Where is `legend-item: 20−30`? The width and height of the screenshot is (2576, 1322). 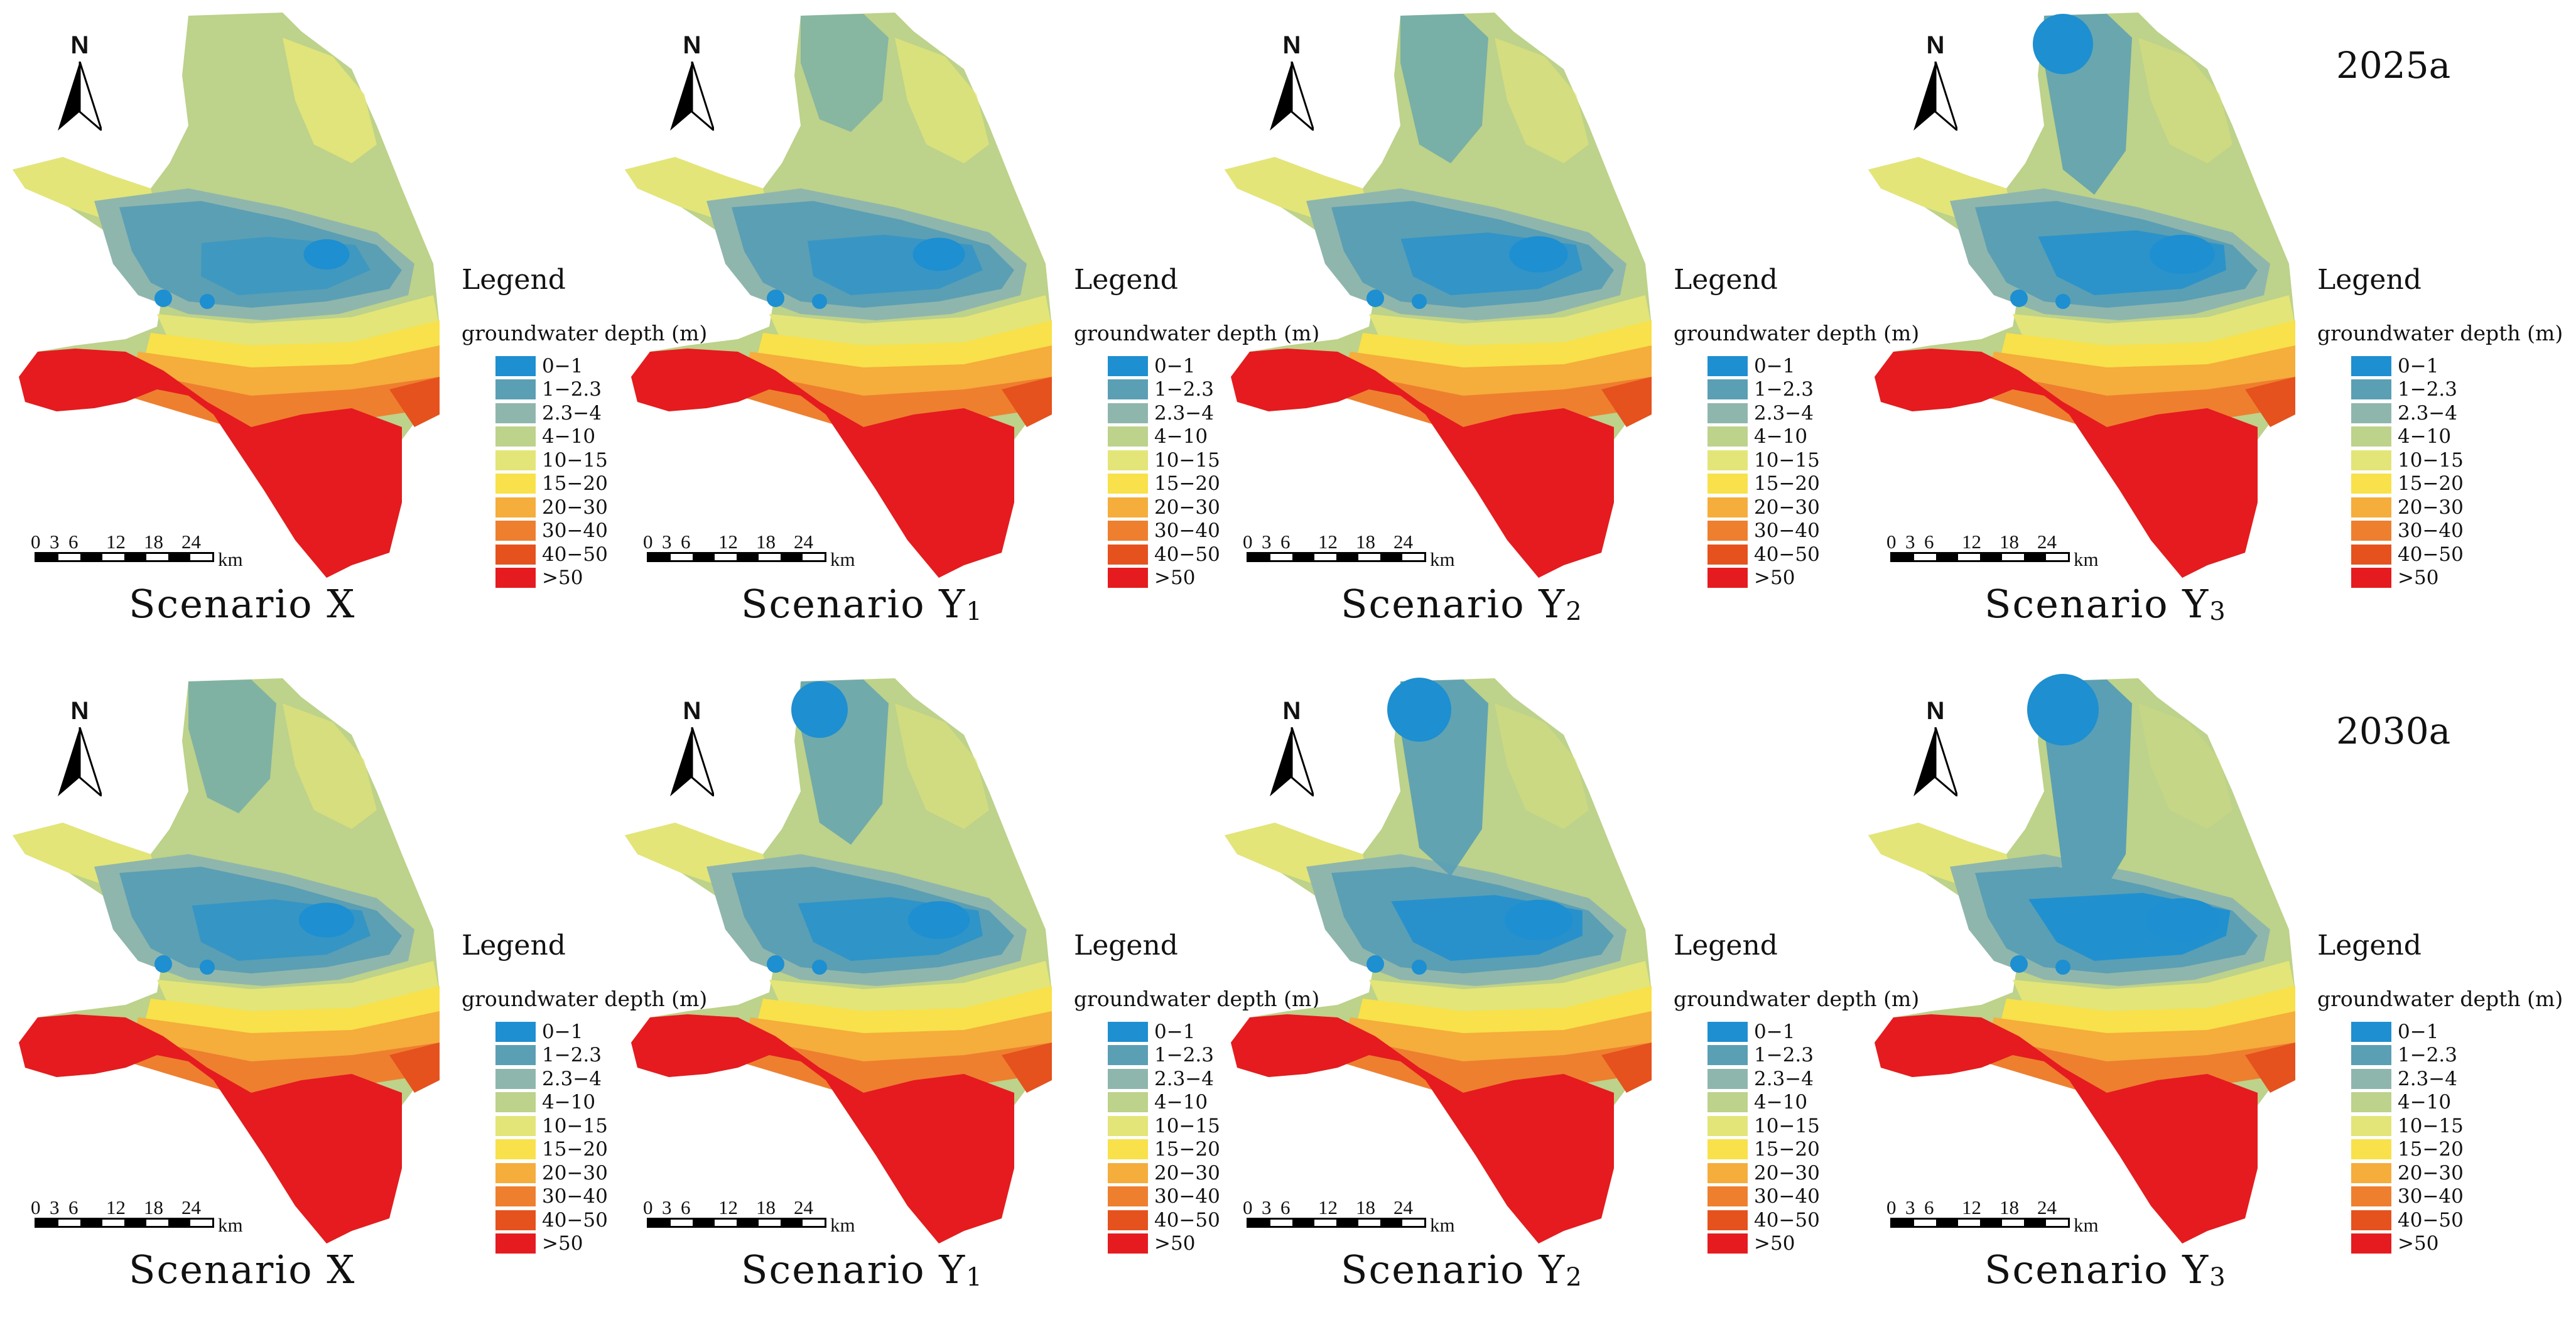 legend-item: 20−30 is located at coordinates (1213, 1173).